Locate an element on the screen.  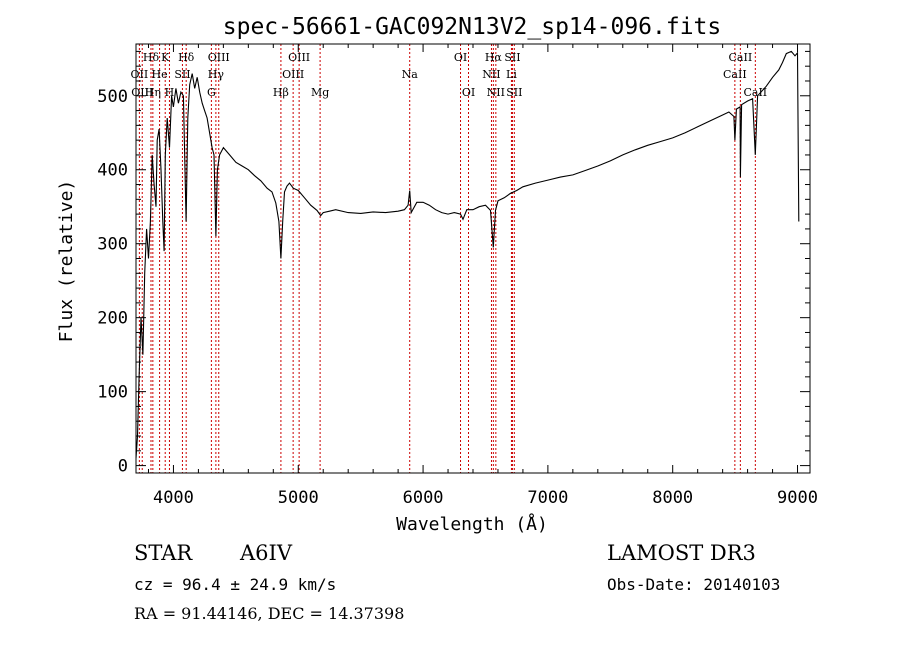
object-class: STAR is located at coordinates (163, 553).